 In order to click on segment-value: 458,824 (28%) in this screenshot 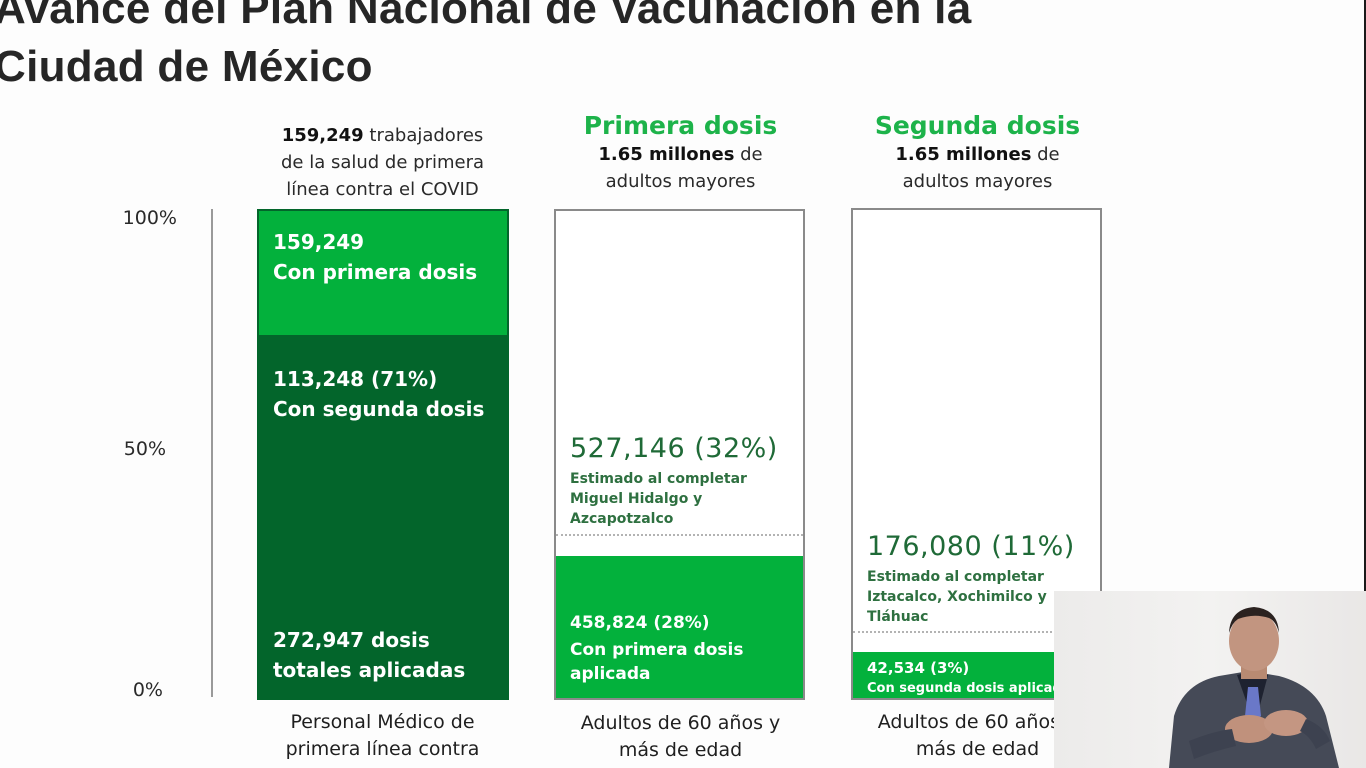, I will do `click(640, 623)`.